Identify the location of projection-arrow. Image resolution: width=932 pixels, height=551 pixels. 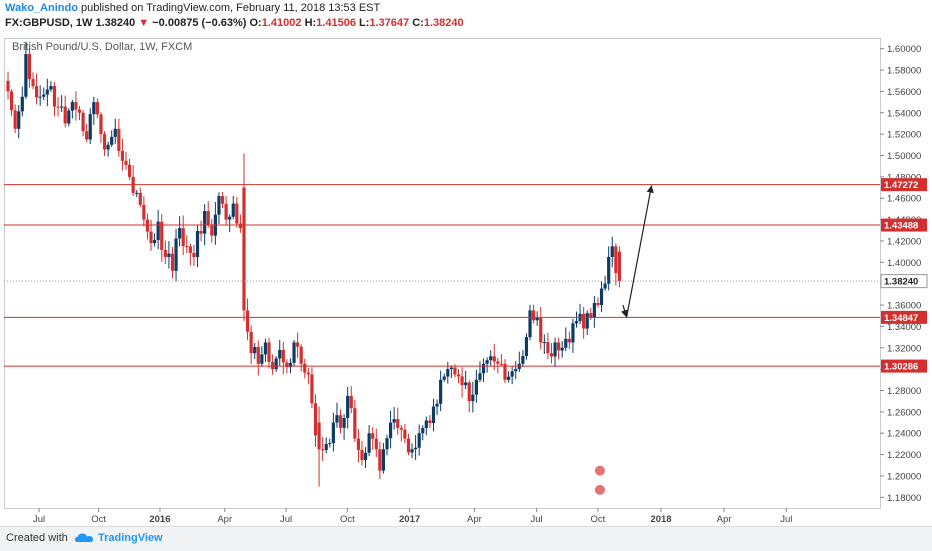
(625, 311).